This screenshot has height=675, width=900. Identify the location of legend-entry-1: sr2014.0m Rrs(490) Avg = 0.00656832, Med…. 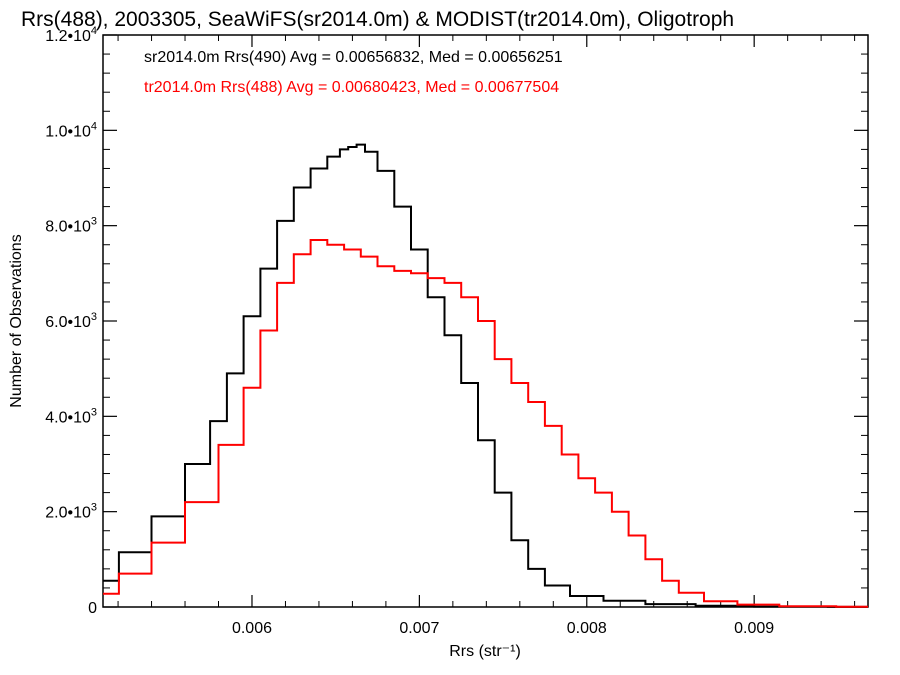
(353, 57).